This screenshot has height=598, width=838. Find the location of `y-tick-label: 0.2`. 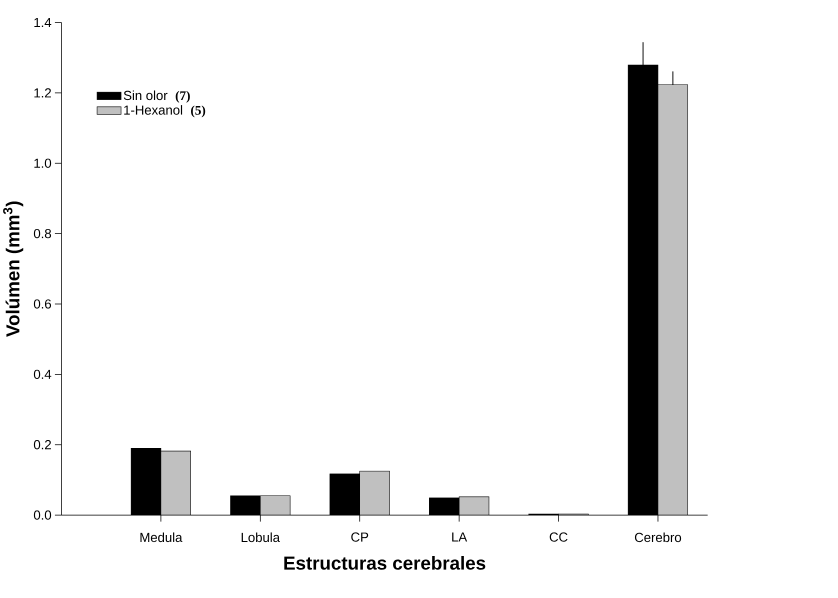

y-tick-label: 0.2 is located at coordinates (42, 445).